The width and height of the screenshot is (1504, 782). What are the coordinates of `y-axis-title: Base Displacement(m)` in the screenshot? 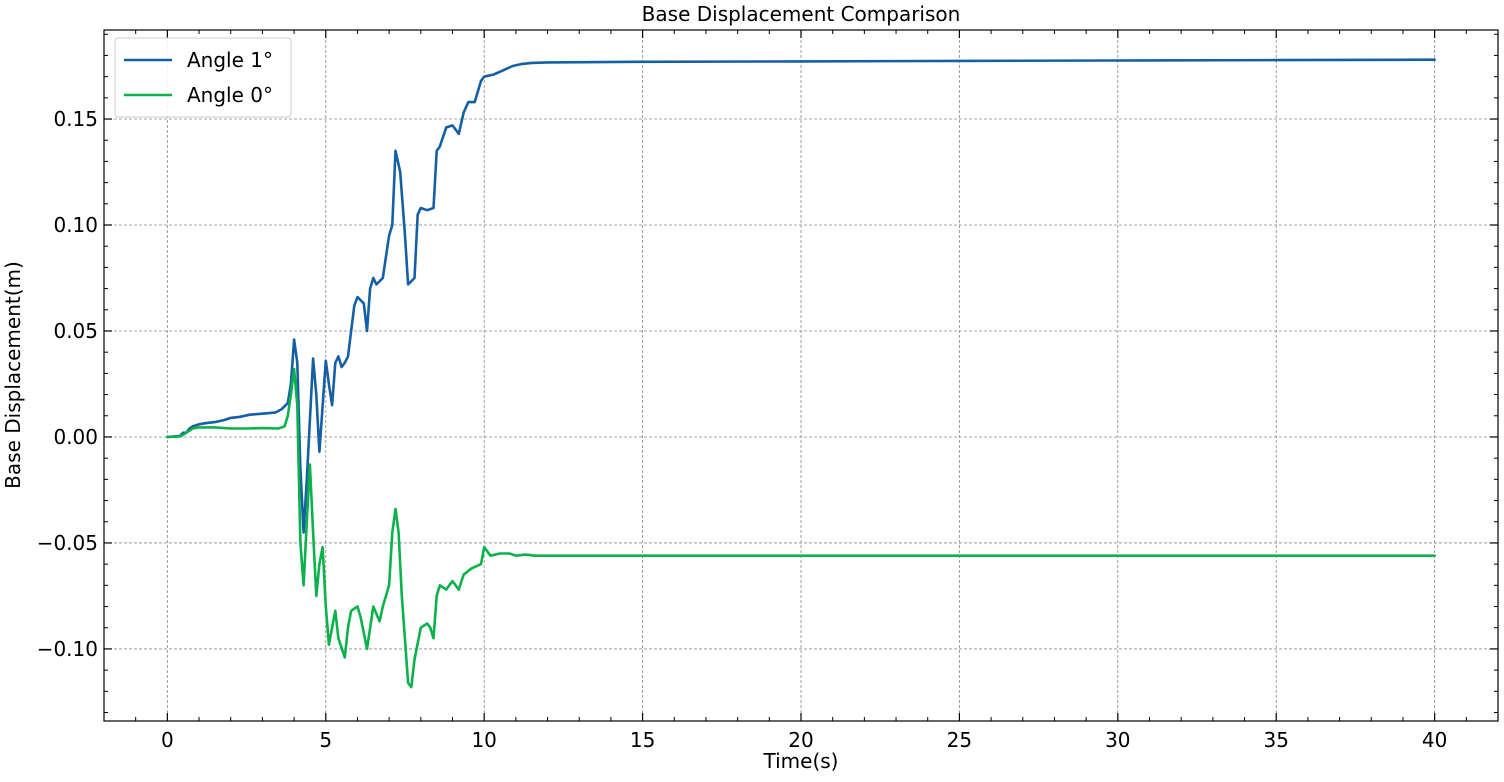 It's located at (13, 375).